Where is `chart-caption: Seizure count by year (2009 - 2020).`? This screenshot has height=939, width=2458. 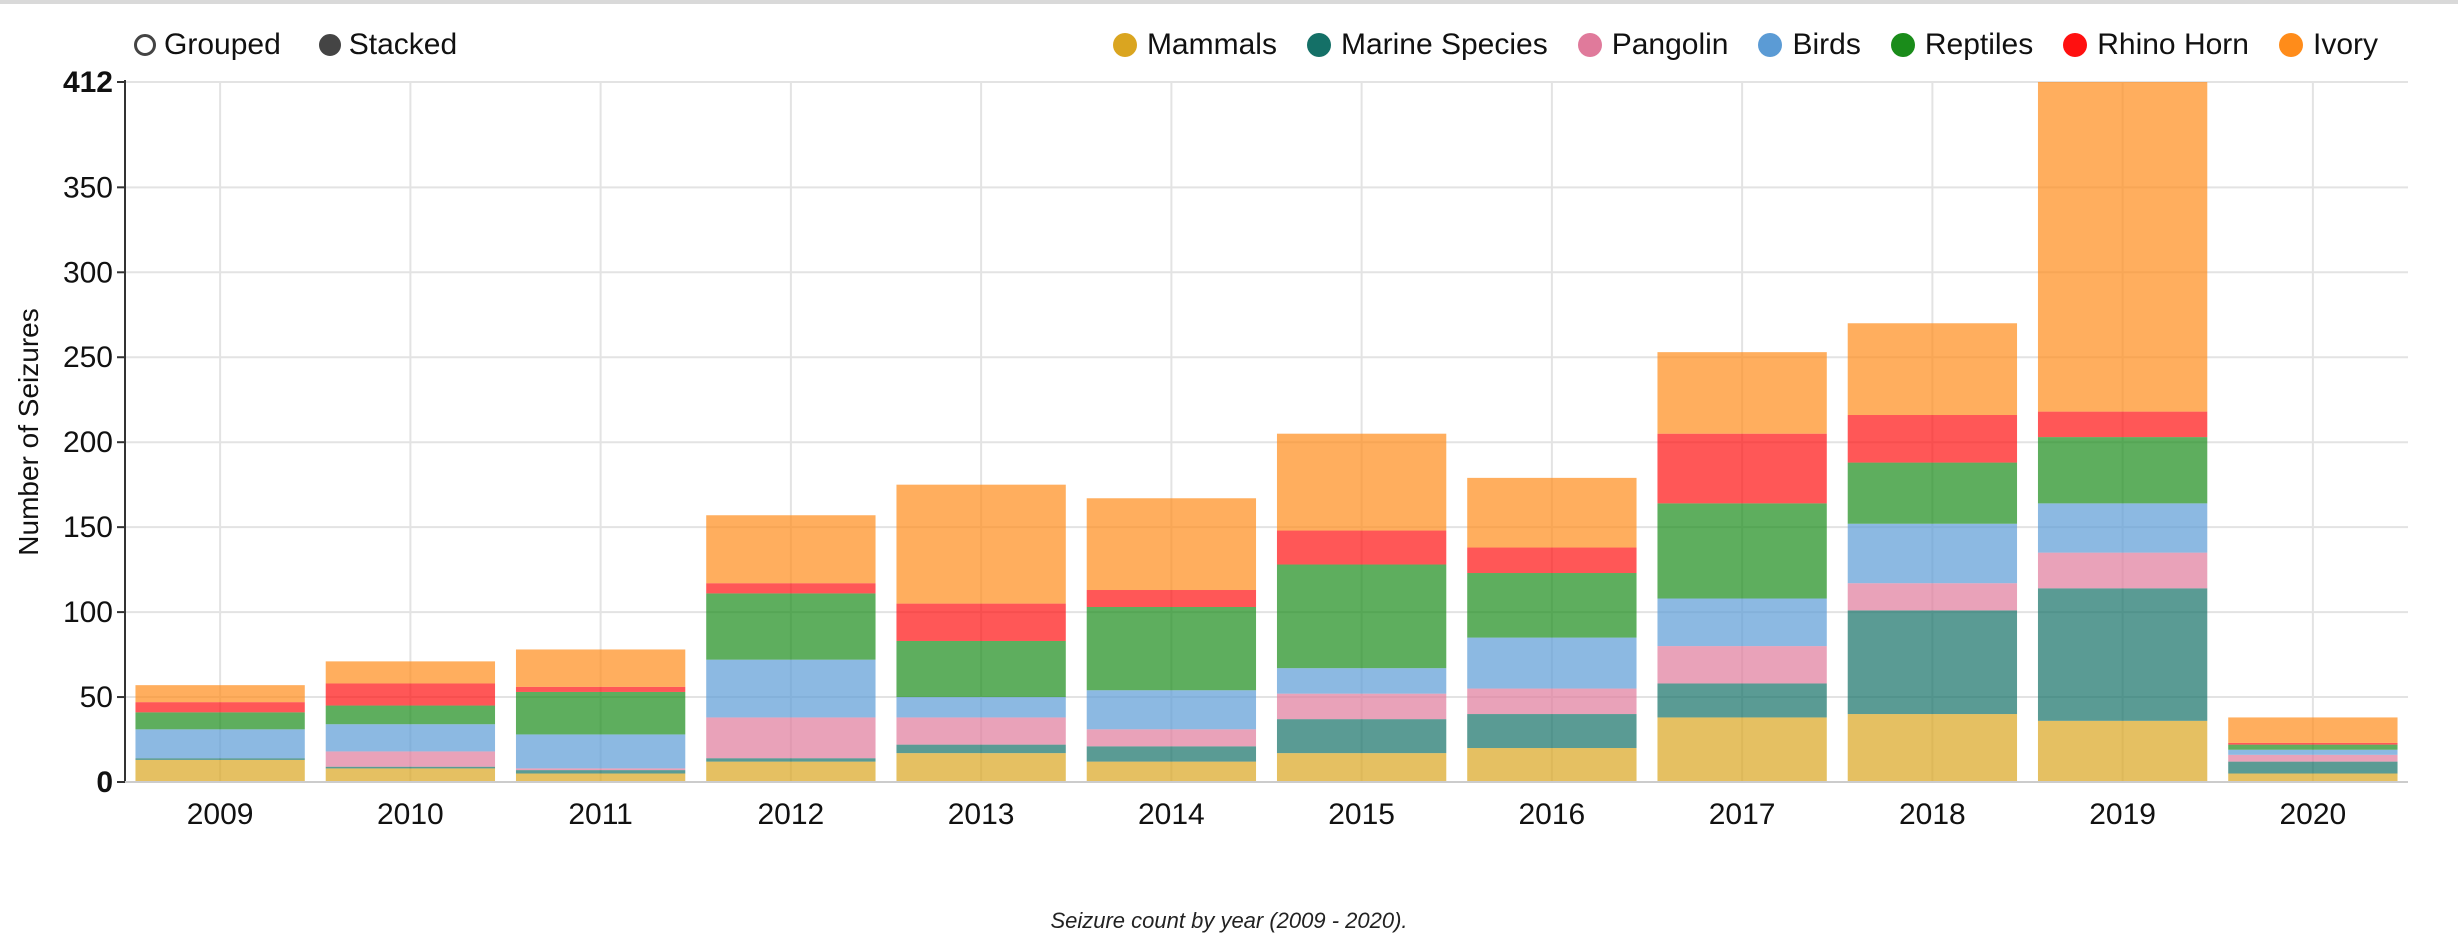
chart-caption: Seizure count by year (2009 - 2020). is located at coordinates (1229, 920).